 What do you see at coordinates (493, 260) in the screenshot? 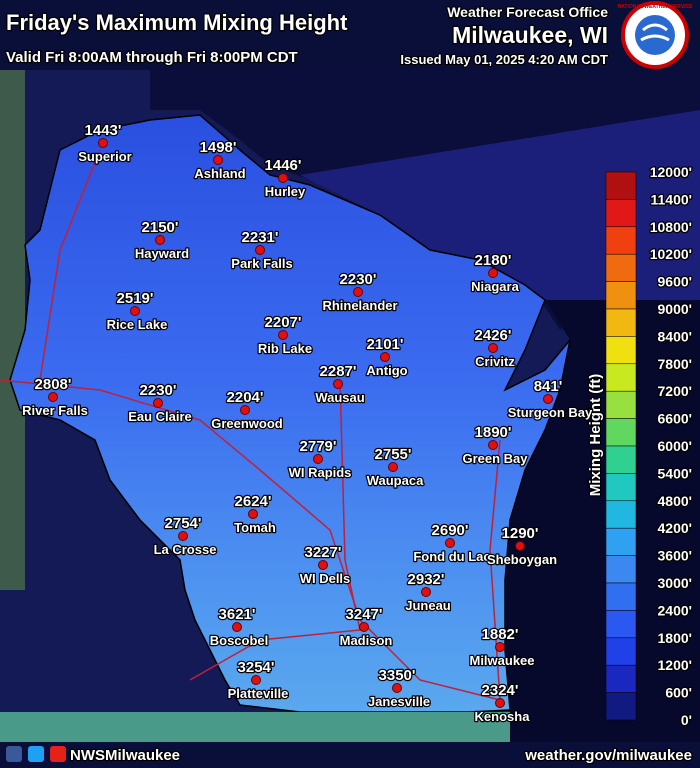
I see `city-value: 2180'` at bounding box center [493, 260].